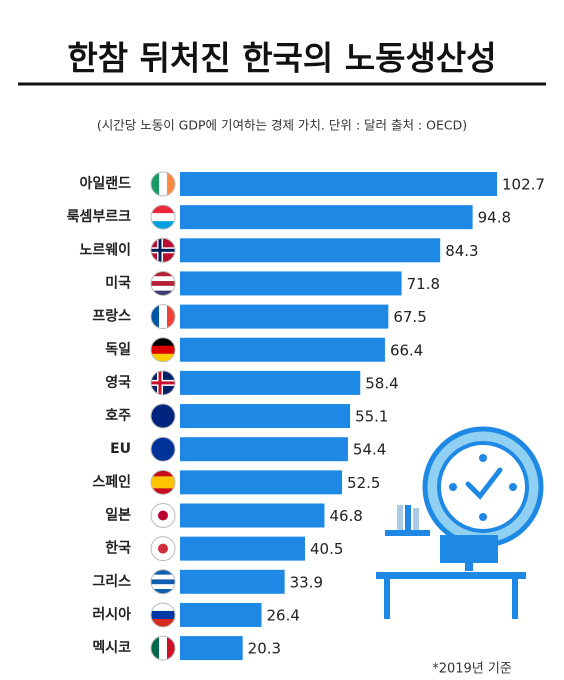  Describe the element at coordinates (409, 317) in the screenshot. I see `value-label: 67.5` at that location.